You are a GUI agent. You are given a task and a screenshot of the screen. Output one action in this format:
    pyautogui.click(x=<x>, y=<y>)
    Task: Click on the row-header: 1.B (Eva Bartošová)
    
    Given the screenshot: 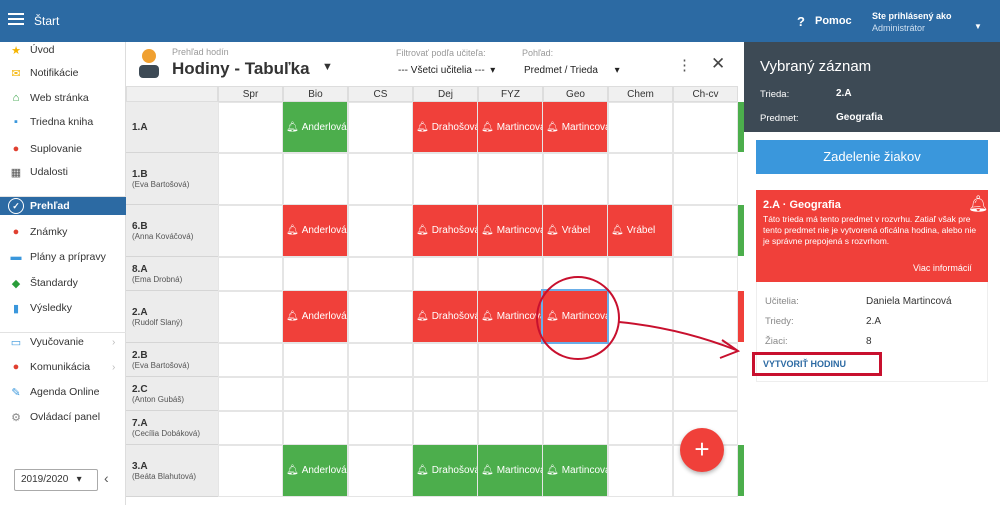 What is the action you would take?
    pyautogui.click(x=172, y=179)
    